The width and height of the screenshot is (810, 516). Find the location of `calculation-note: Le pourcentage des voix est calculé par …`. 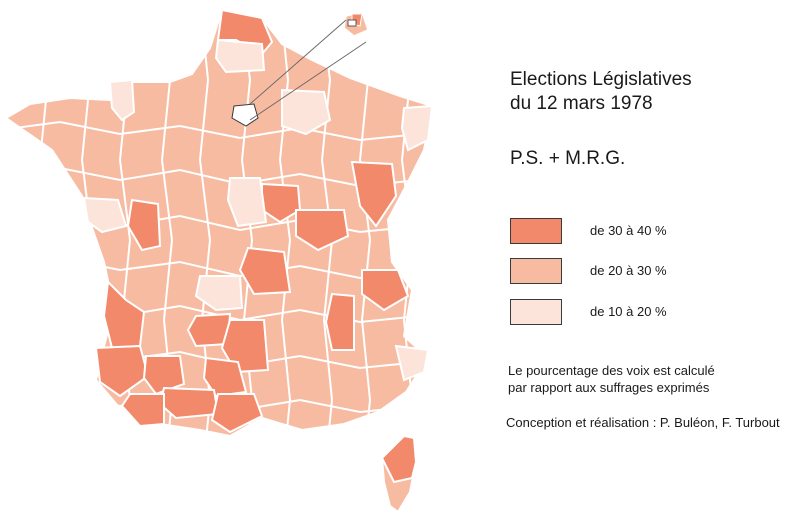

calculation-note: Le pourcentage des voix est calculé par … is located at coordinates (611, 379).